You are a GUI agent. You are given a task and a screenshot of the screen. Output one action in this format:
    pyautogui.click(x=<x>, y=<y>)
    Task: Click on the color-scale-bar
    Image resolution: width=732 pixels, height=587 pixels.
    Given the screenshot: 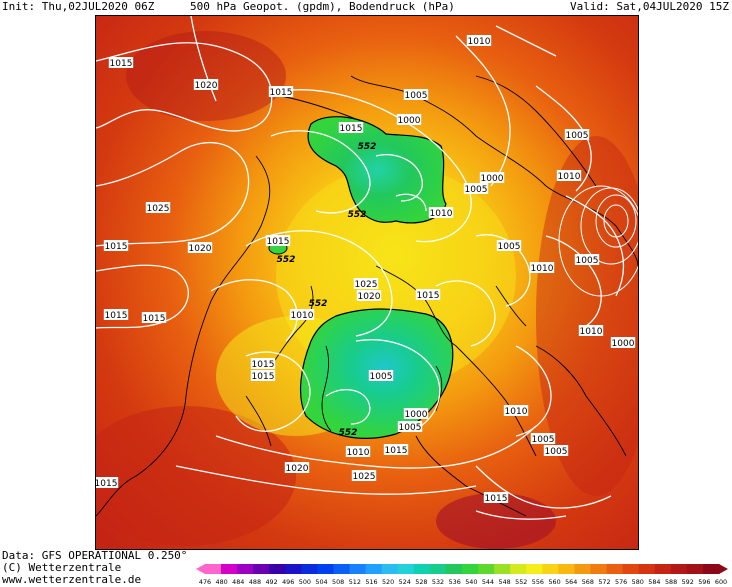 What is the action you would take?
    pyautogui.click(x=462, y=569)
    